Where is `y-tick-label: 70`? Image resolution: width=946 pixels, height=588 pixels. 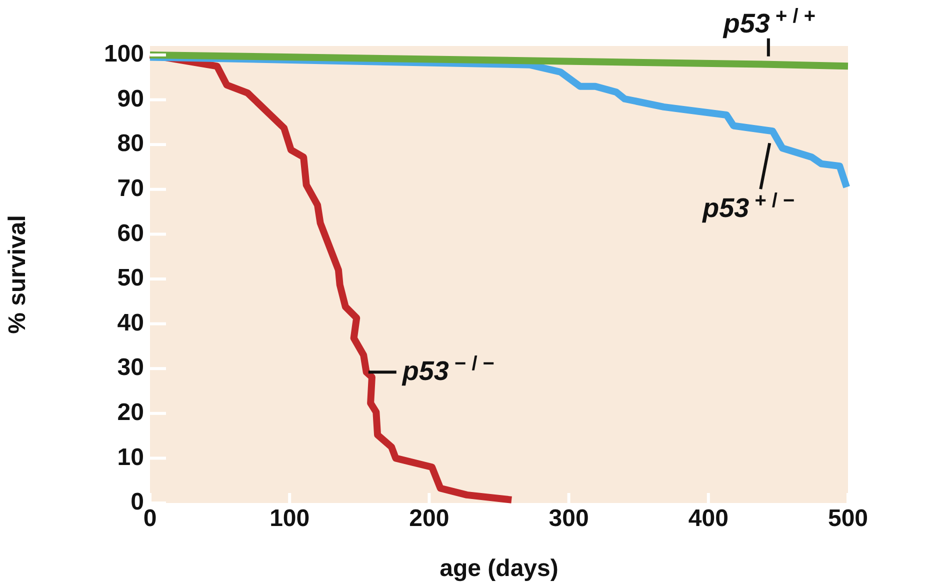
y-tick-label: 70 is located at coordinates (130, 188).